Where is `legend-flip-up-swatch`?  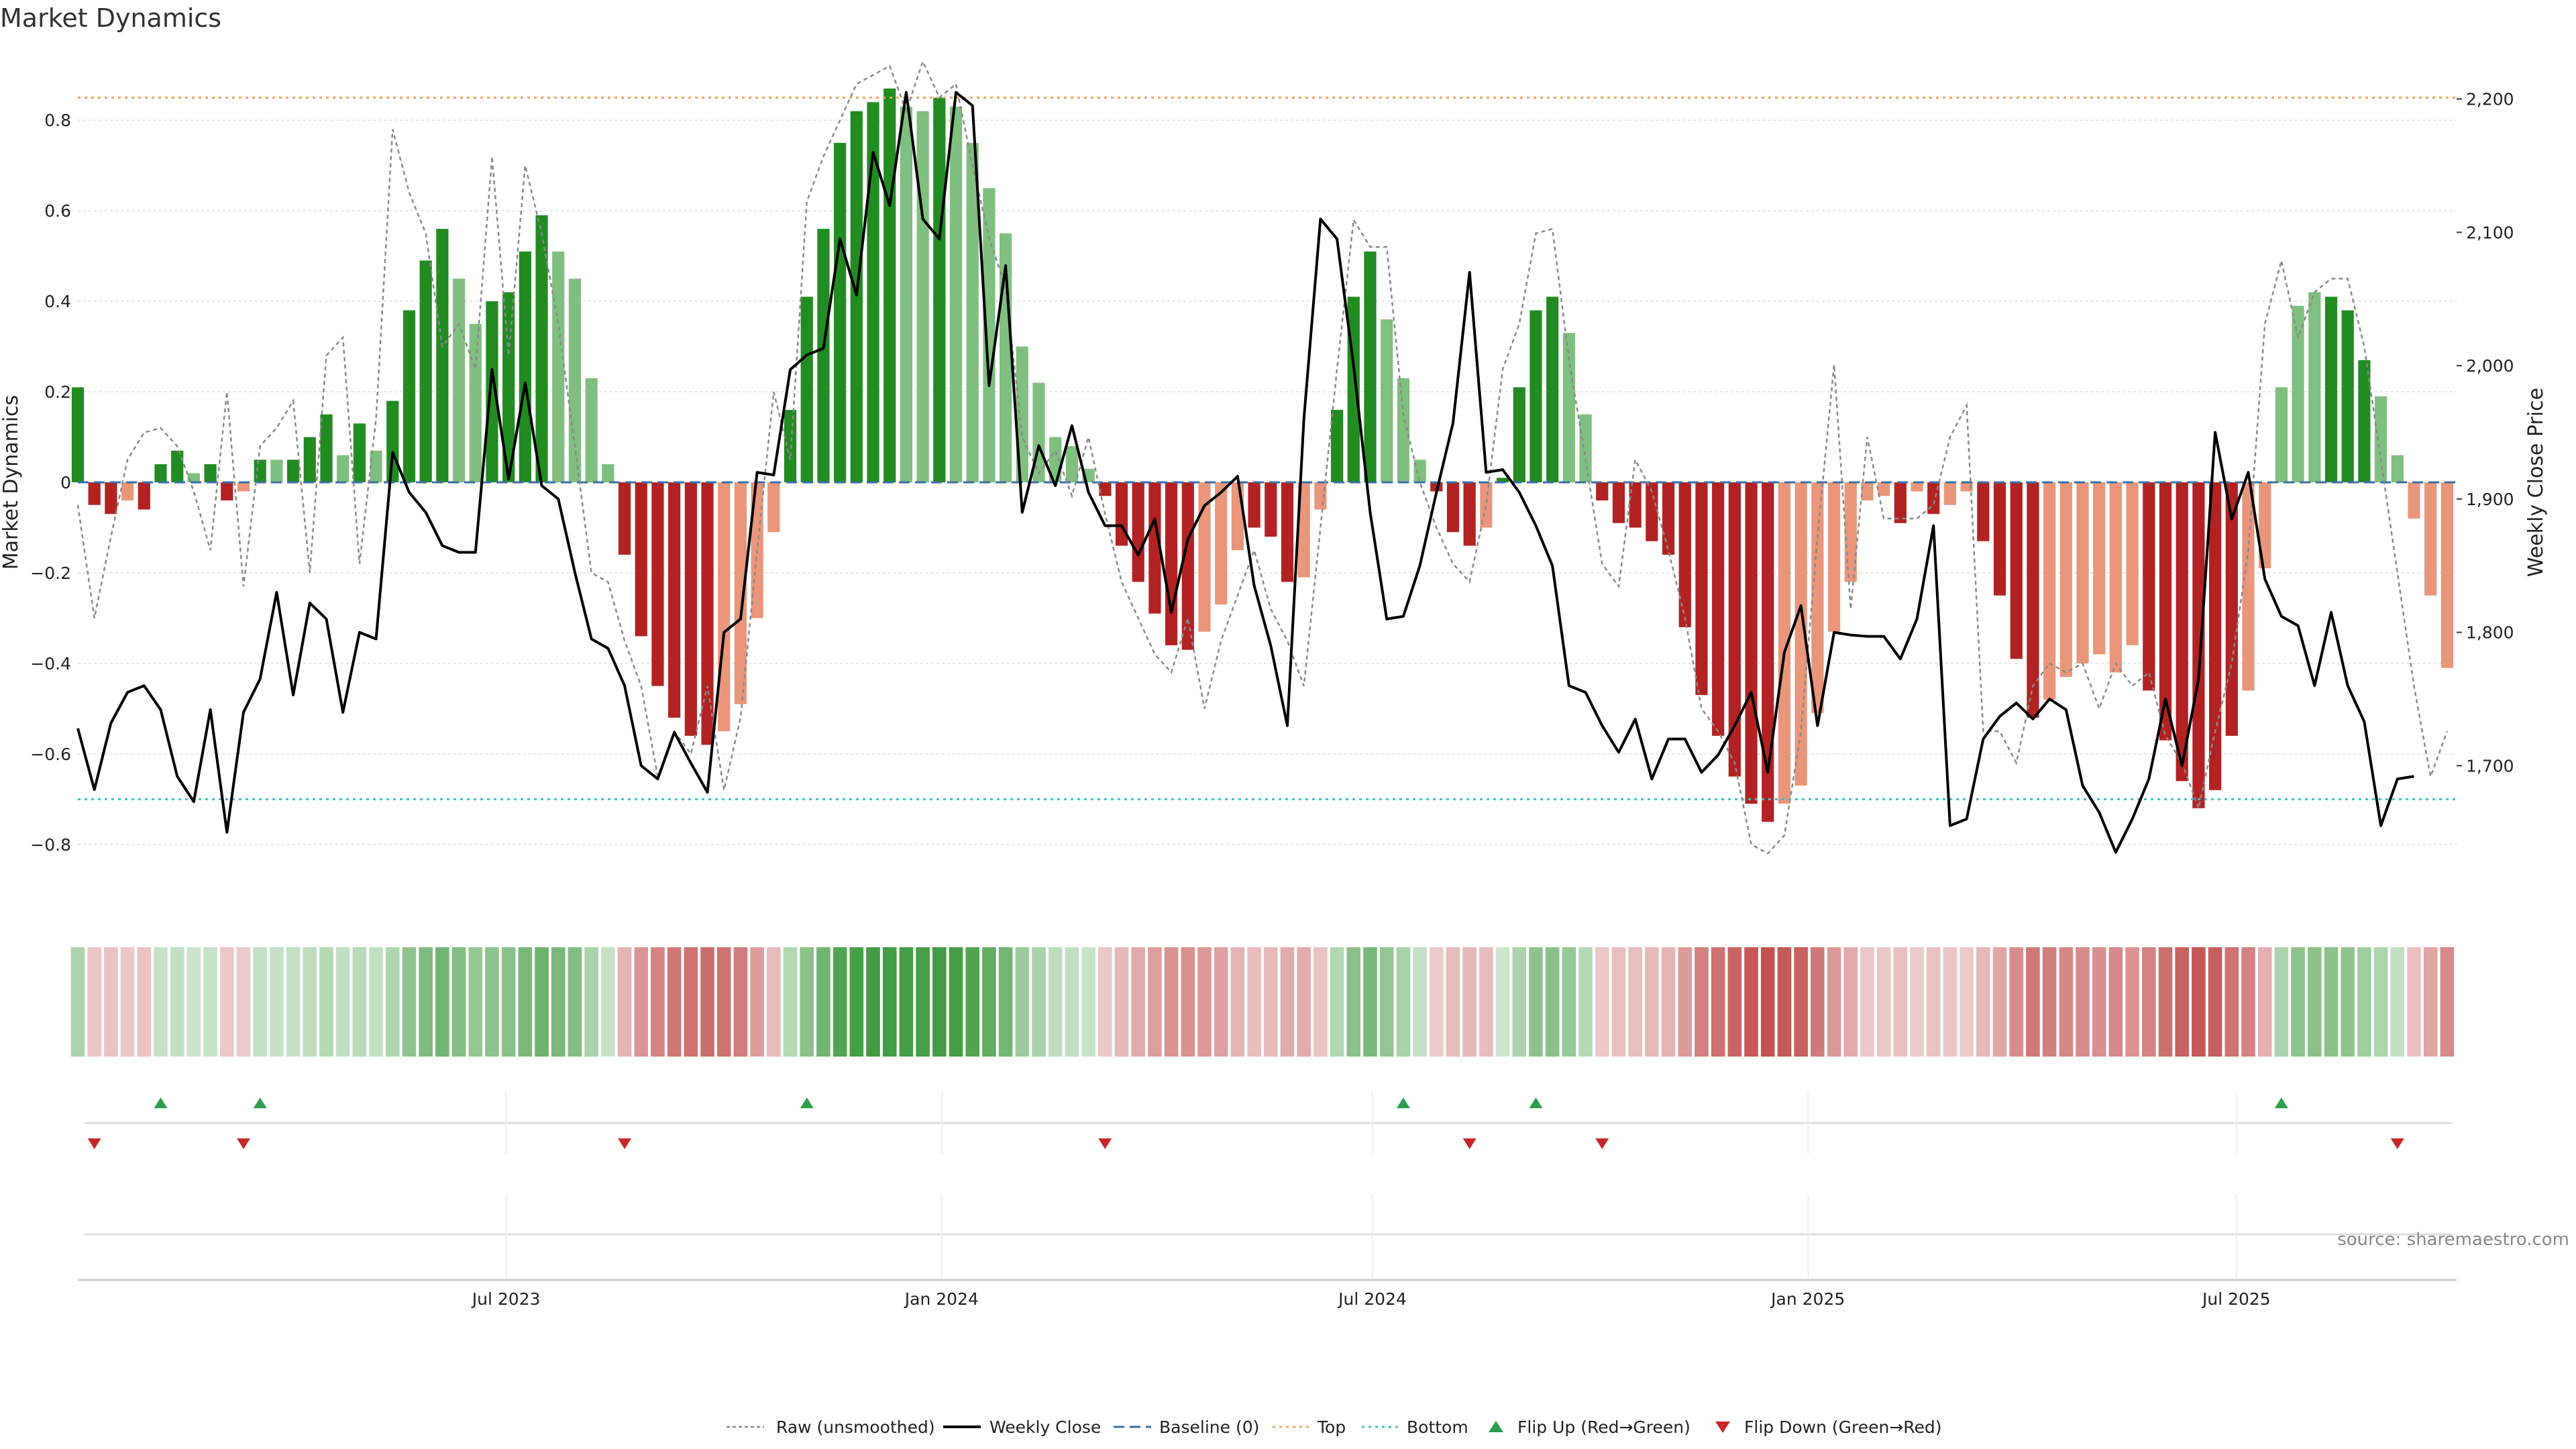
legend-flip-up-swatch is located at coordinates (1496, 1426).